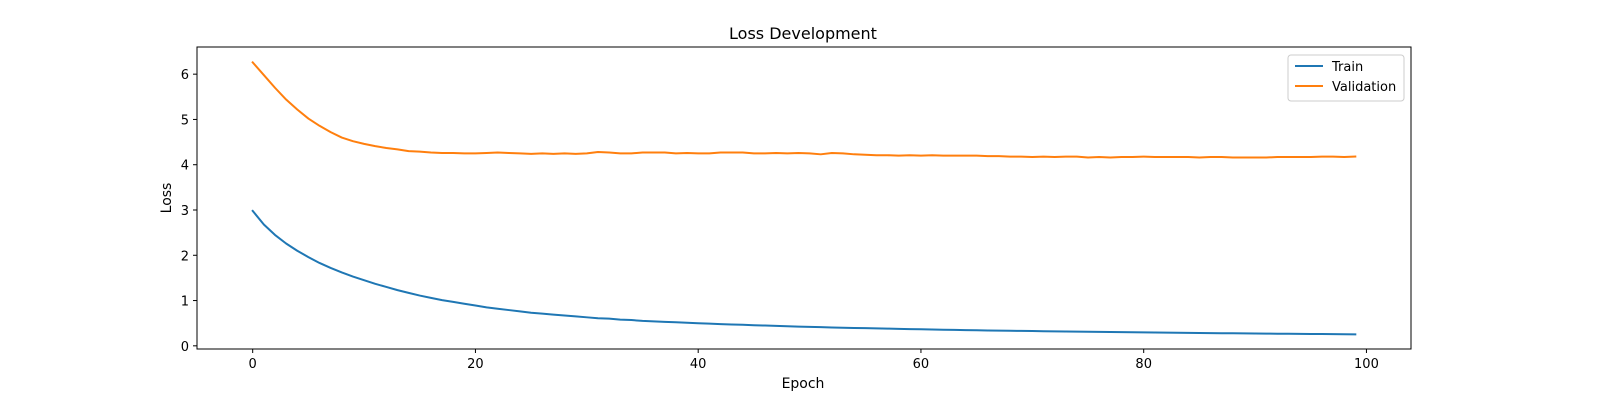  I want to click on x-axis-label: Epoch, so click(803, 384).